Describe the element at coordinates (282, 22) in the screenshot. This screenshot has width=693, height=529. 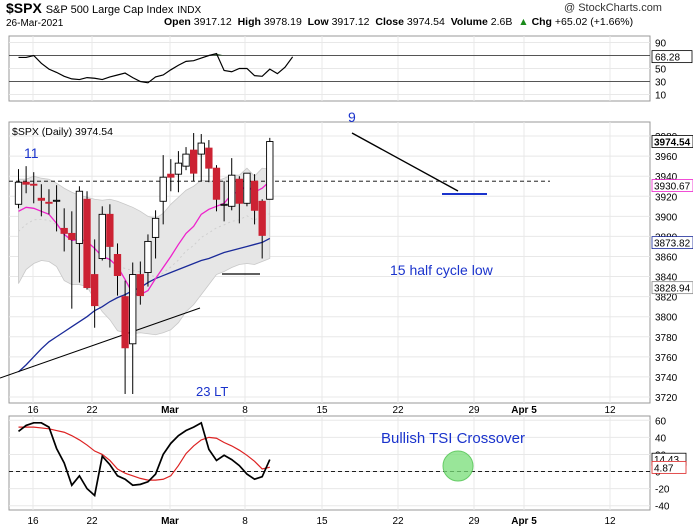
I see `high-value: 3978.19` at that location.